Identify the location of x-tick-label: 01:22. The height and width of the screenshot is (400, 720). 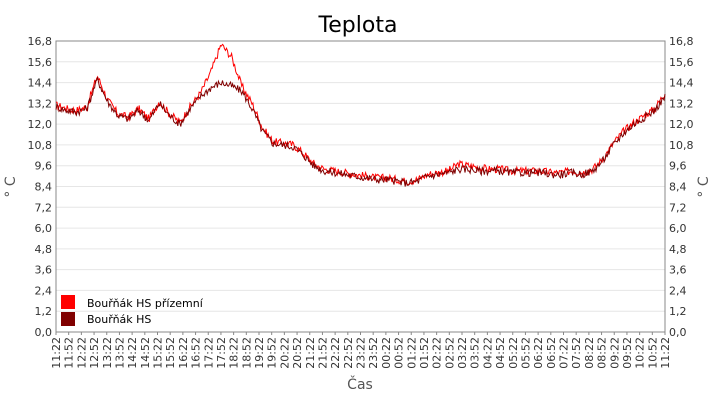
(411, 353).